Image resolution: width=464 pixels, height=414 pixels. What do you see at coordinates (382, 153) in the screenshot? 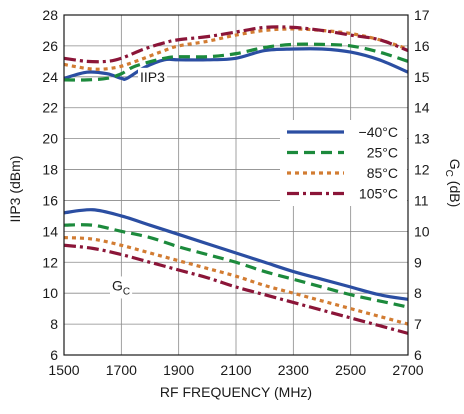
I see `legend-label: 25°C` at bounding box center [382, 153].